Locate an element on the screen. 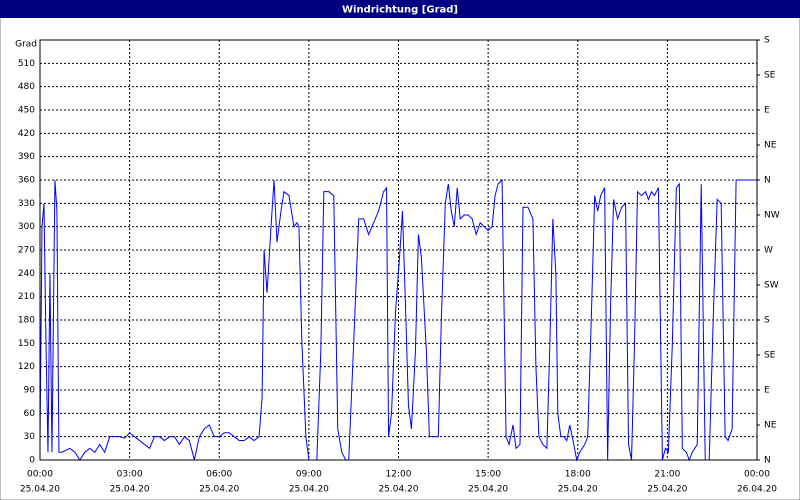 This screenshot has height=500, width=800. x-tick-label: 18:00 is located at coordinates (578, 475).